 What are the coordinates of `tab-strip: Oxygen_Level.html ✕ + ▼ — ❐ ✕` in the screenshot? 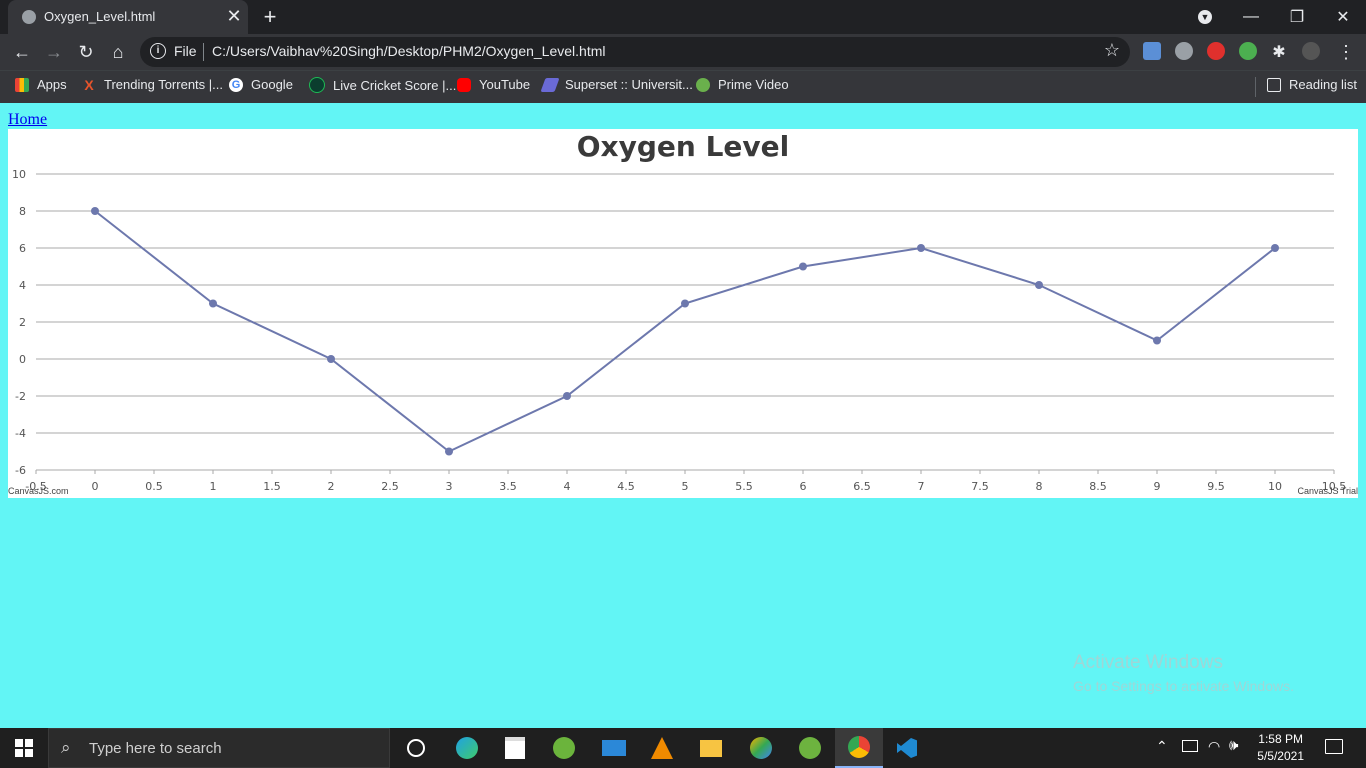 It's located at (683, 17).